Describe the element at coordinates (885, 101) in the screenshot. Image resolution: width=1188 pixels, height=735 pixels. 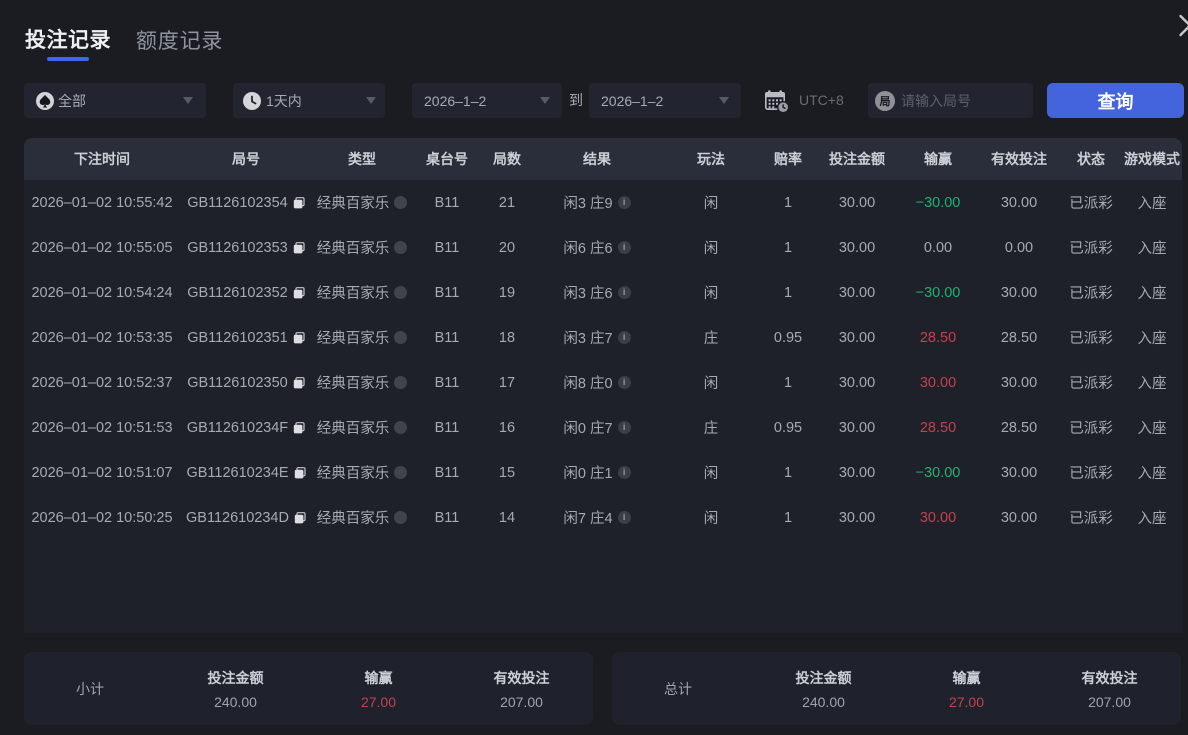
I see `svg-text: 局` at that location.